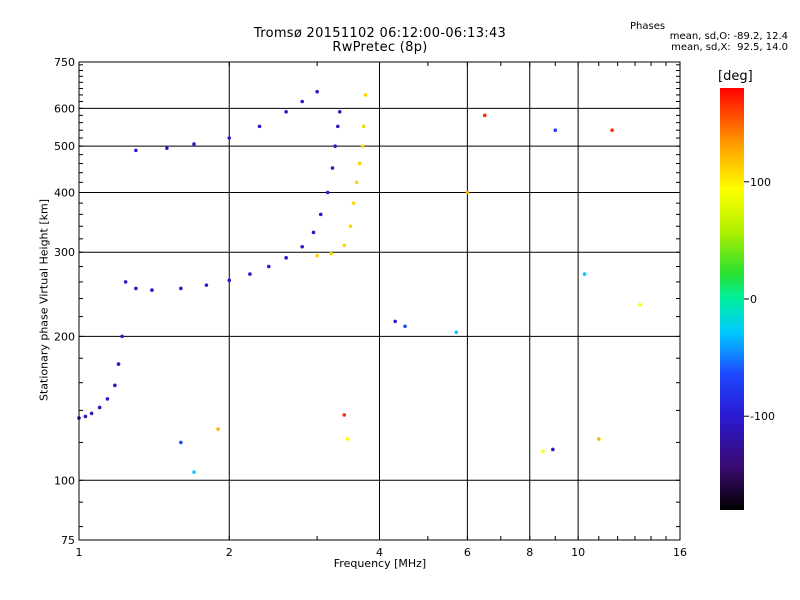 The width and height of the screenshot is (800, 600). What do you see at coordinates (64, 108) in the screenshot?
I see `y-tick-label: 600` at bounding box center [64, 108].